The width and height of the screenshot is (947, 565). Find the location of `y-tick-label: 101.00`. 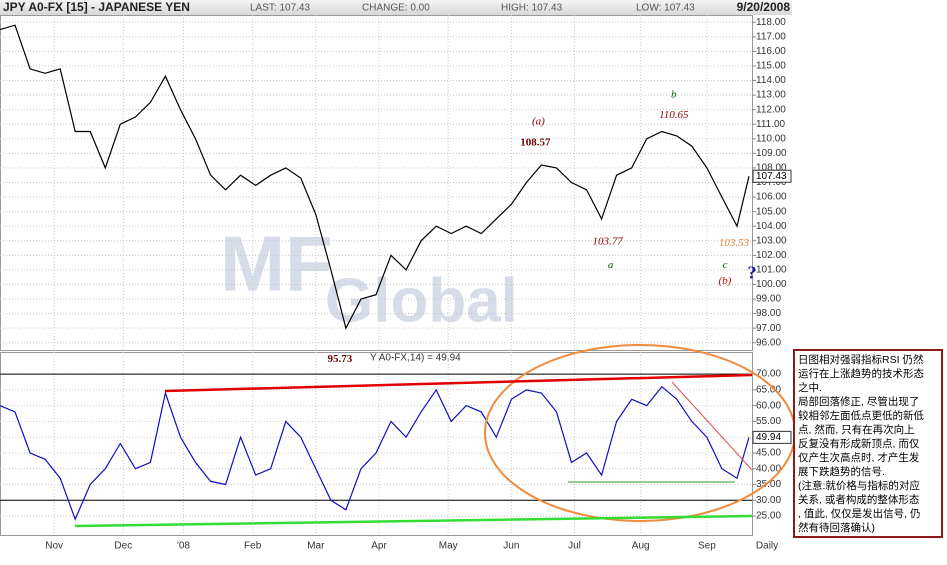

y-tick-label: 101.00 is located at coordinates (771, 270).